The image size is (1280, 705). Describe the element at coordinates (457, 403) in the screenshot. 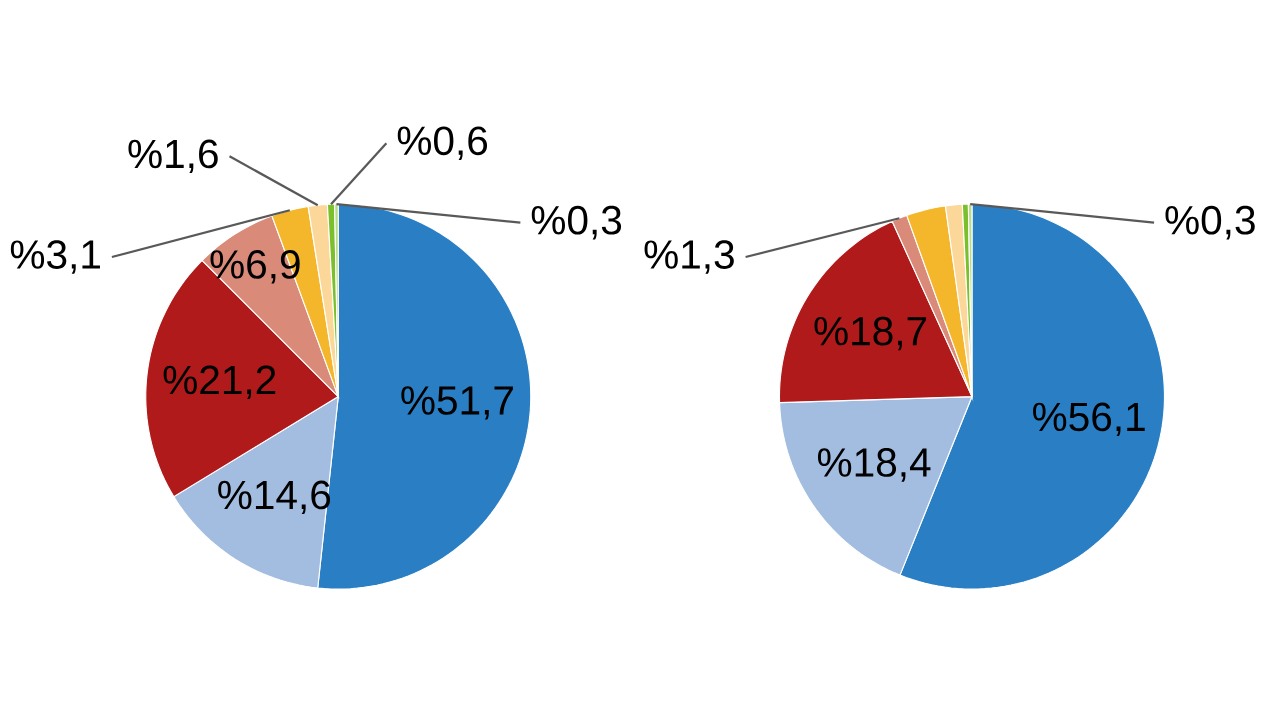

I see `data-label: %51,7` at that location.